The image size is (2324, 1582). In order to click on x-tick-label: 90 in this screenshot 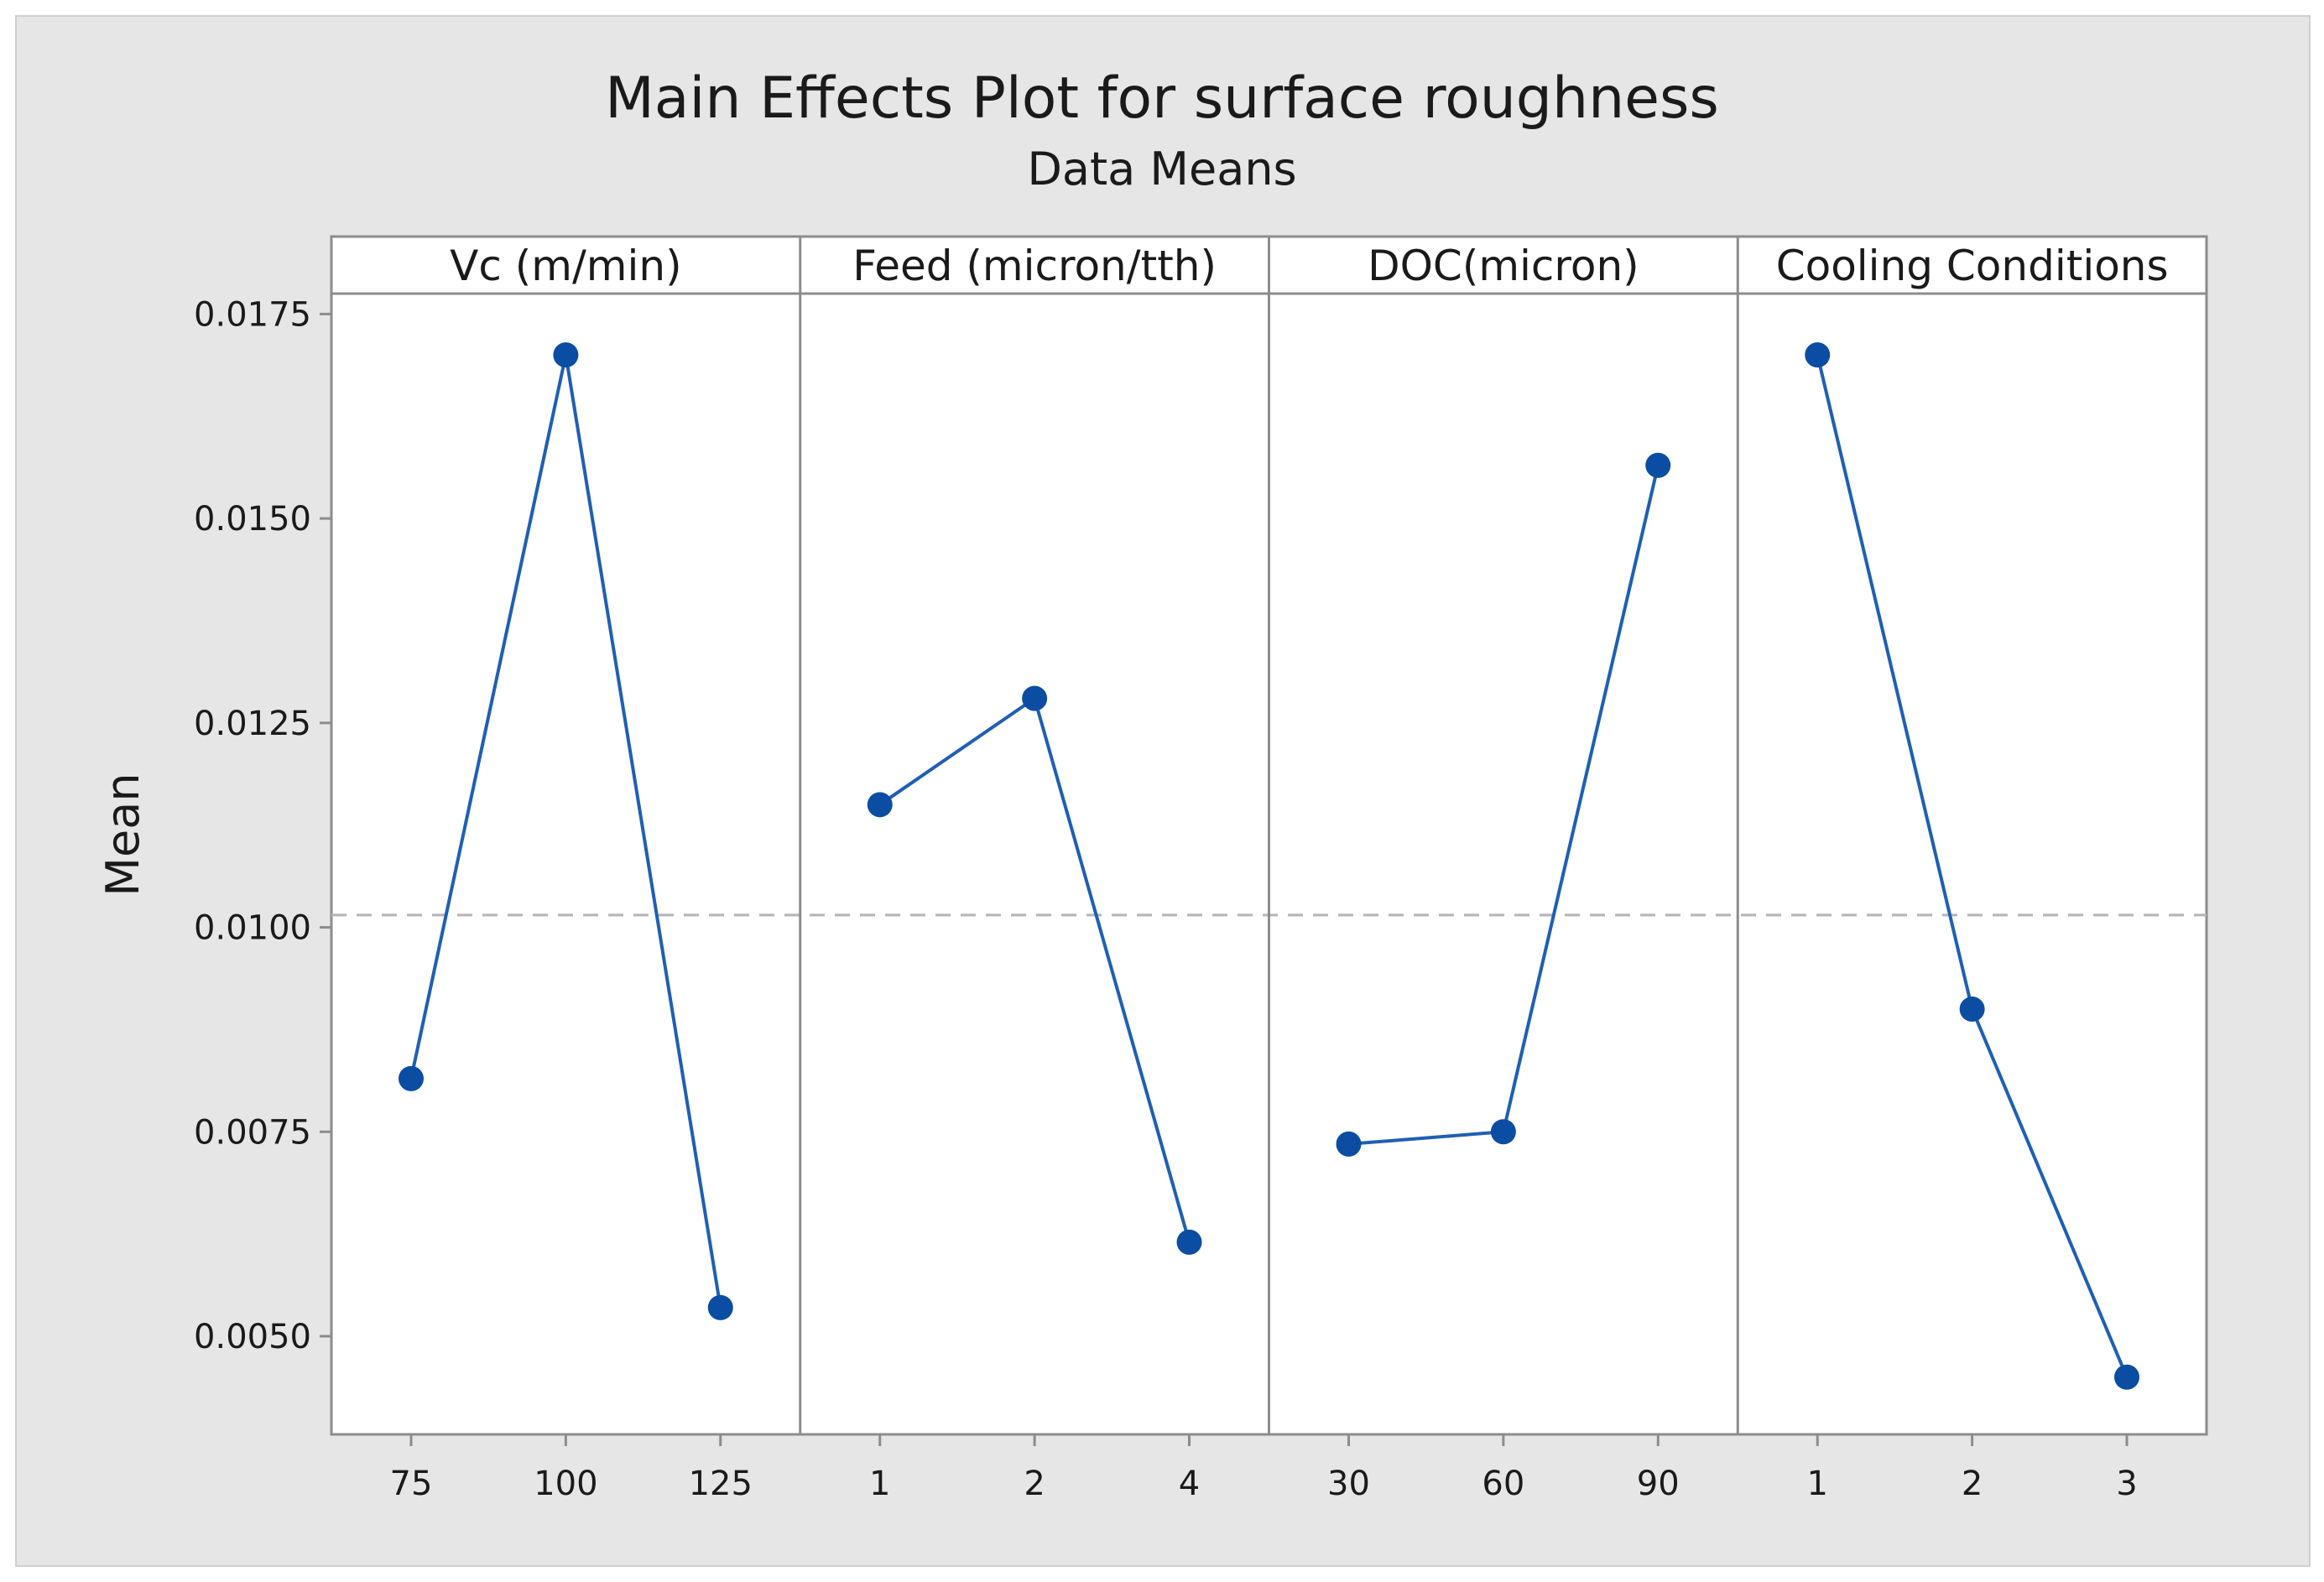, I will do `click(1658, 1484)`.